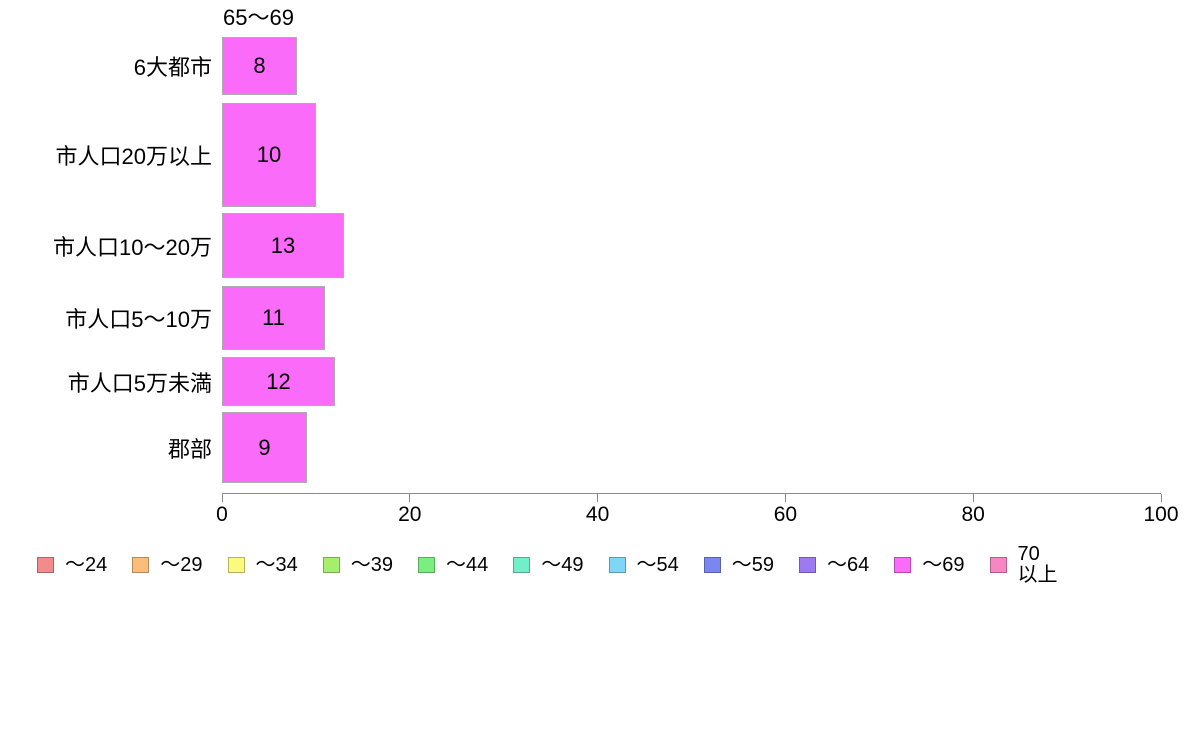 The width and height of the screenshot is (1188, 736). I want to click on legend-item: 〜49, so click(548, 564).